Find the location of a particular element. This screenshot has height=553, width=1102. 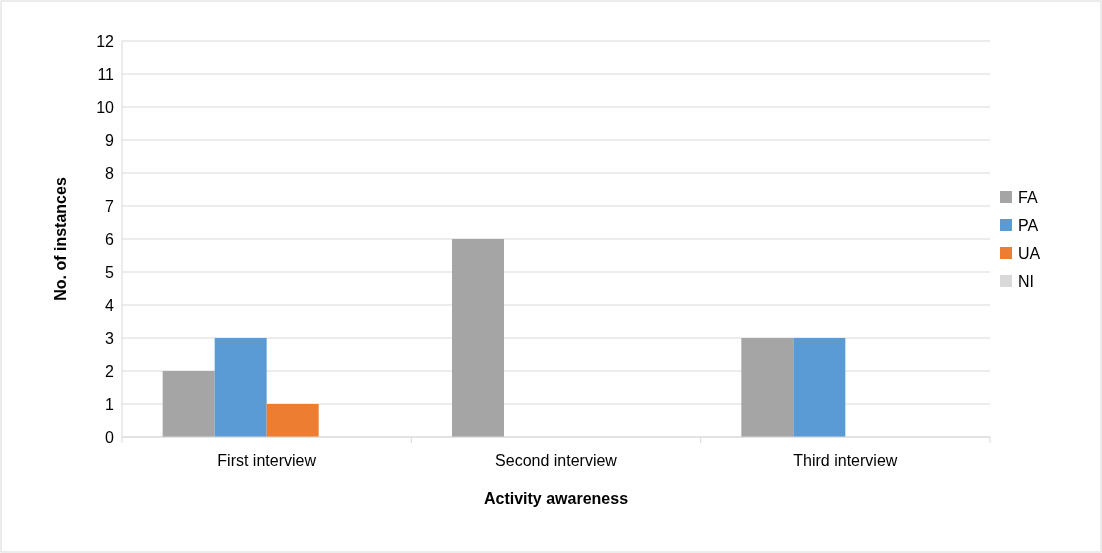

x-tick-label: First interview is located at coordinates (267, 460).